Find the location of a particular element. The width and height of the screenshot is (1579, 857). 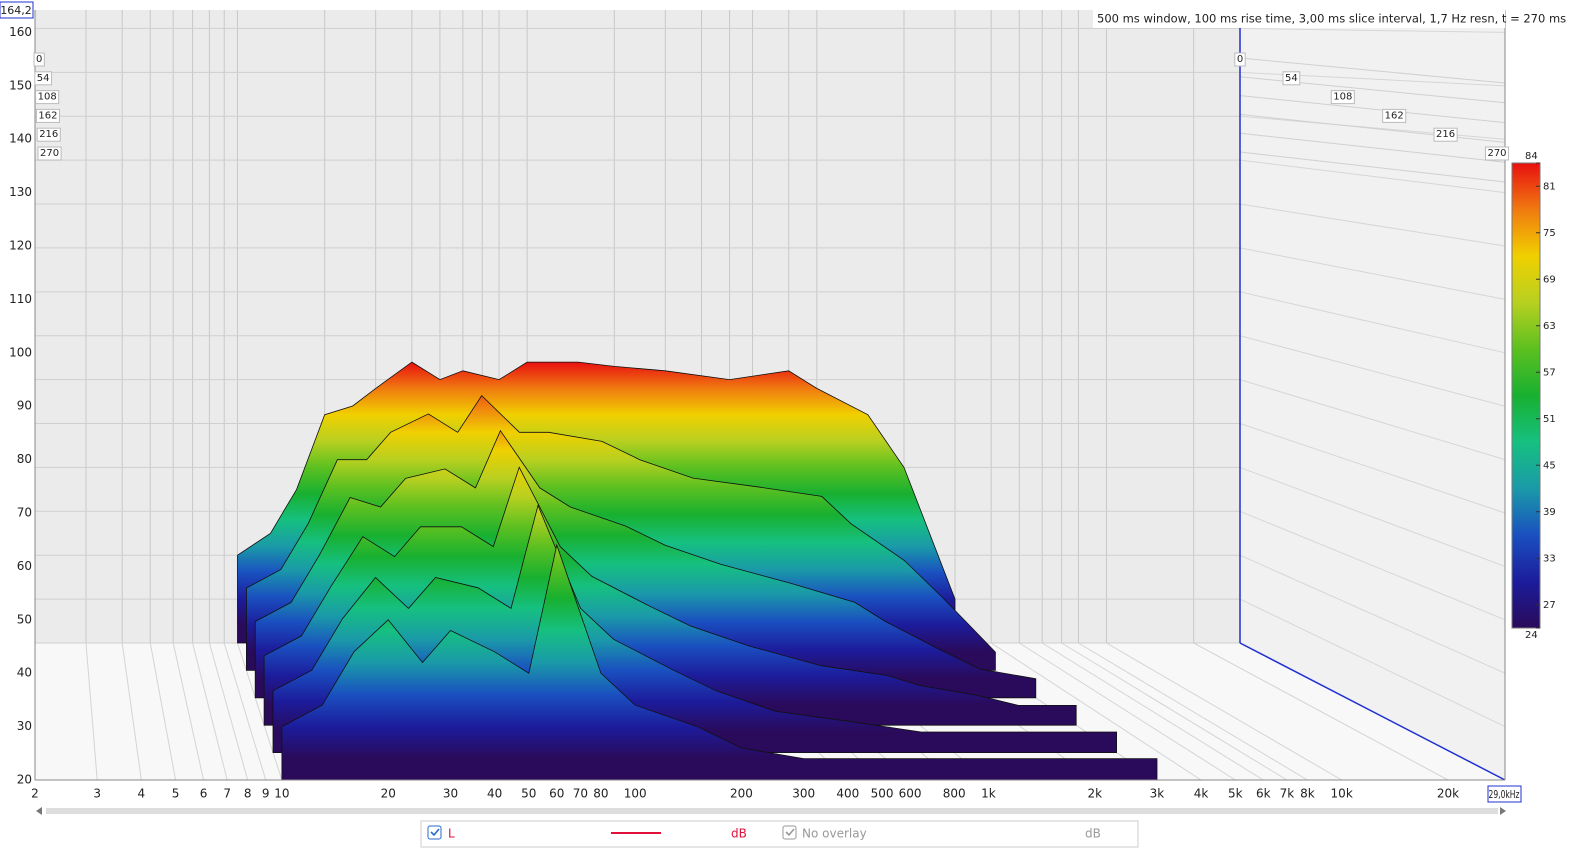

z-tick-label: 0 is located at coordinates (39, 59).